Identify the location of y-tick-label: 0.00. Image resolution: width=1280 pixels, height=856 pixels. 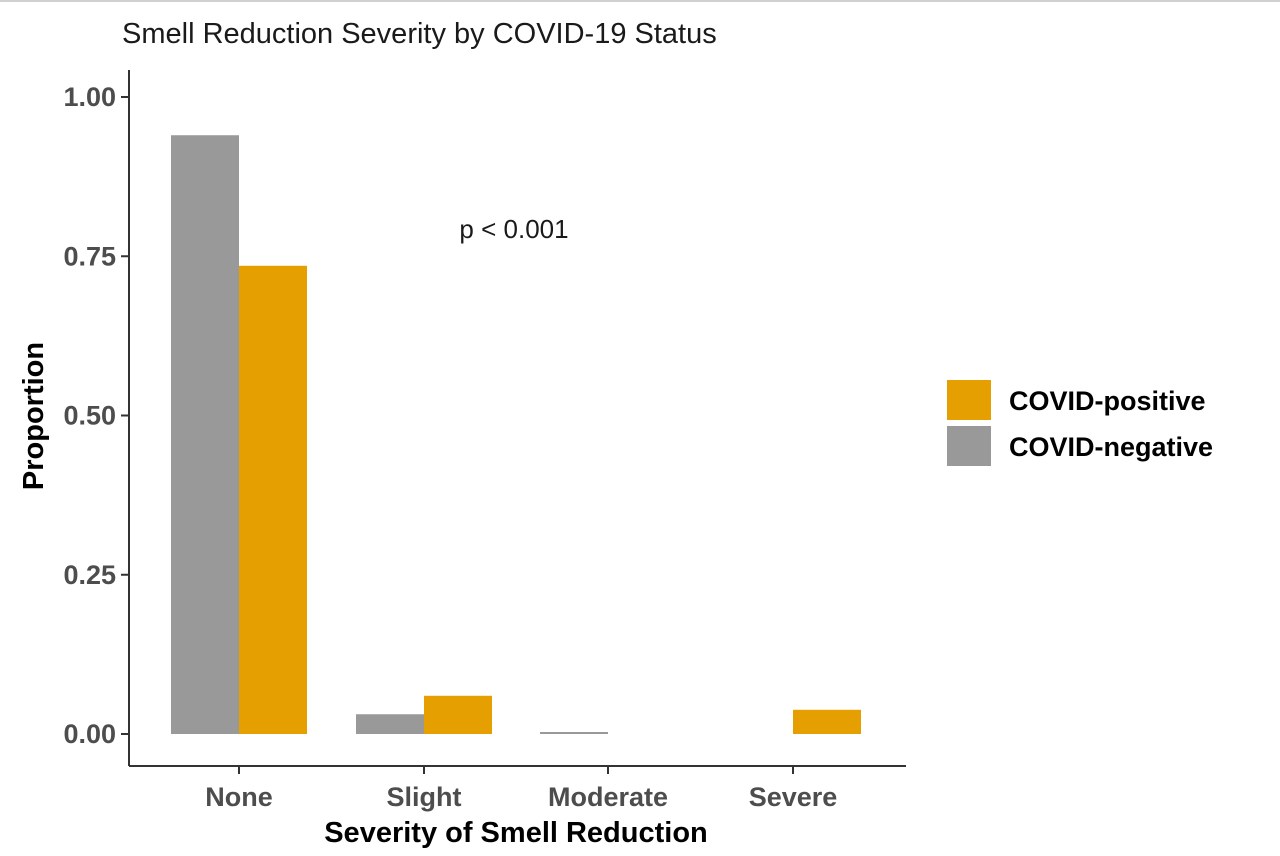
(89, 734).